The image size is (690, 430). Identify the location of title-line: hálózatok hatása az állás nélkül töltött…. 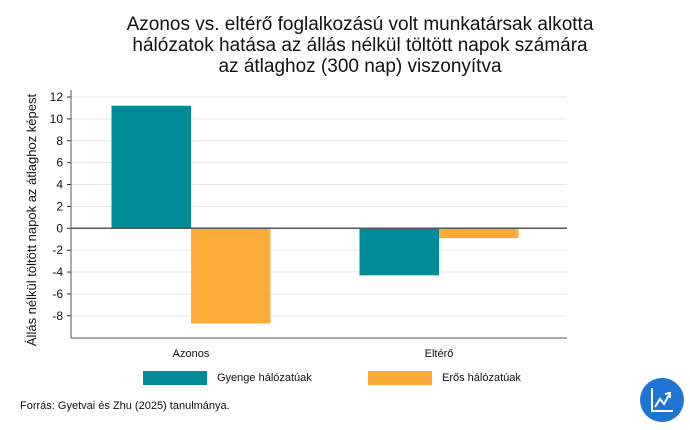
(360, 45).